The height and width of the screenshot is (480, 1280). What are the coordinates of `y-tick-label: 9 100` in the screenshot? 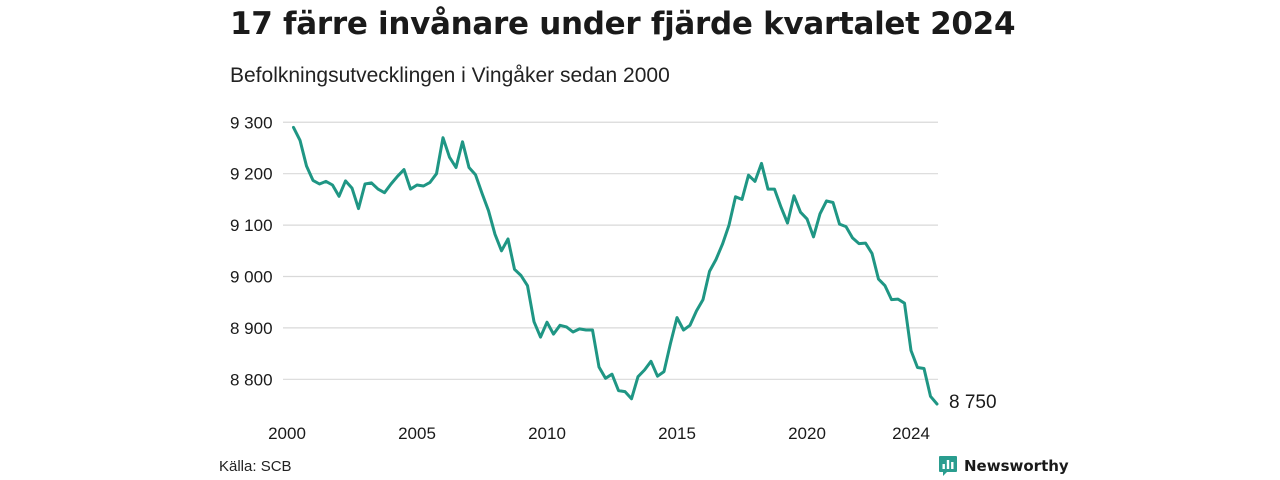 It's located at (251, 225).